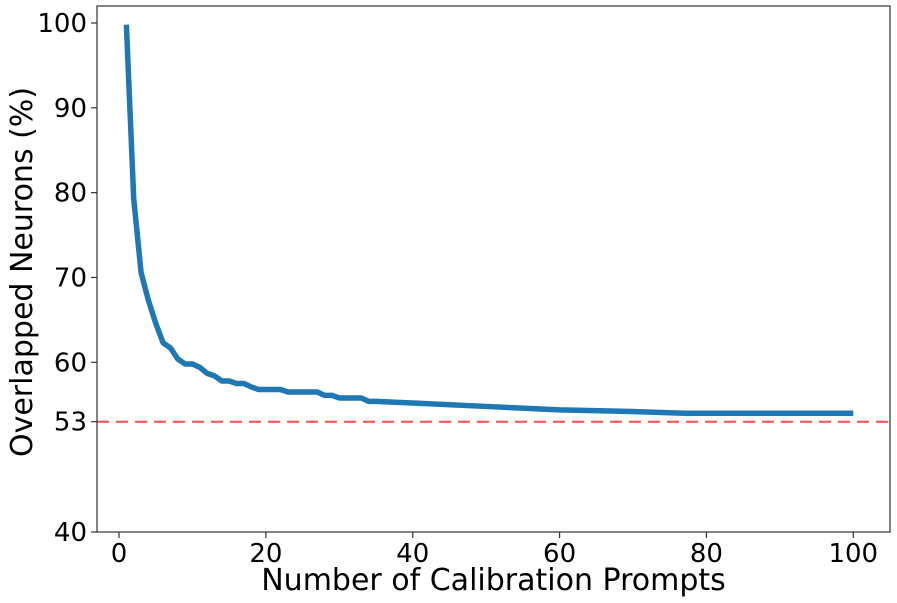 The image size is (897, 603). What do you see at coordinates (70, 278) in the screenshot?
I see `y-tick-label: 70` at bounding box center [70, 278].